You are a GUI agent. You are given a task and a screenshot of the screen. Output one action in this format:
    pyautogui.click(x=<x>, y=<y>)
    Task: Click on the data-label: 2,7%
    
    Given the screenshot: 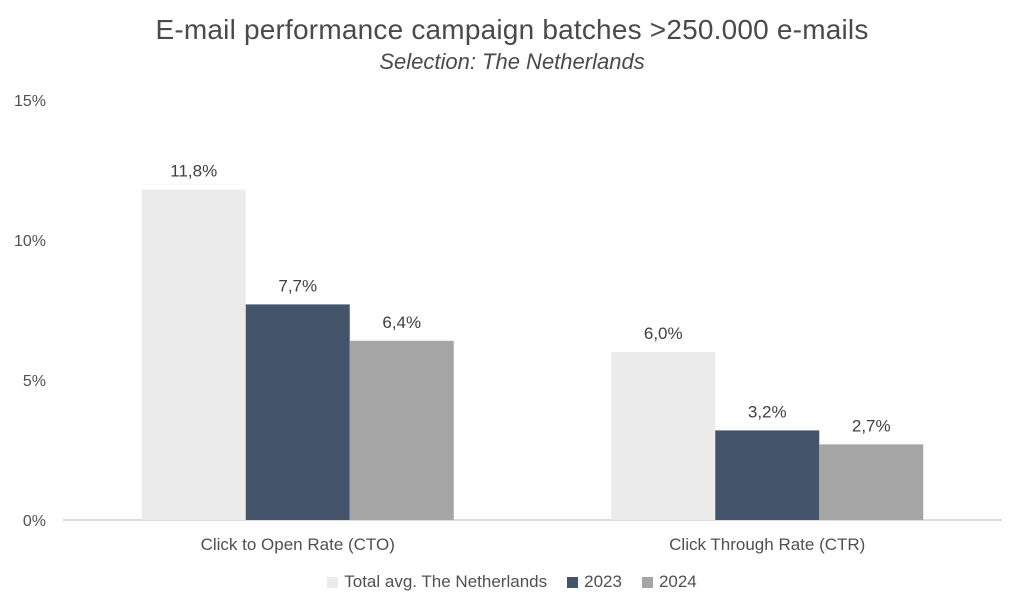 What is the action you would take?
    pyautogui.click(x=871, y=425)
    